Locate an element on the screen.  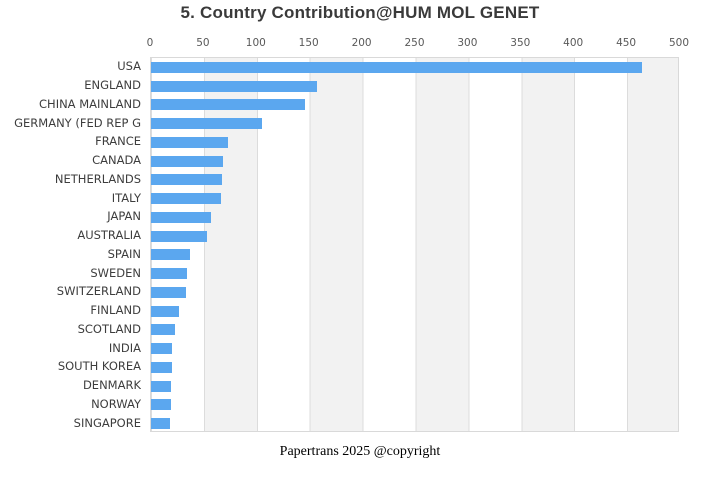
x-tick: 0 is located at coordinates (150, 43).